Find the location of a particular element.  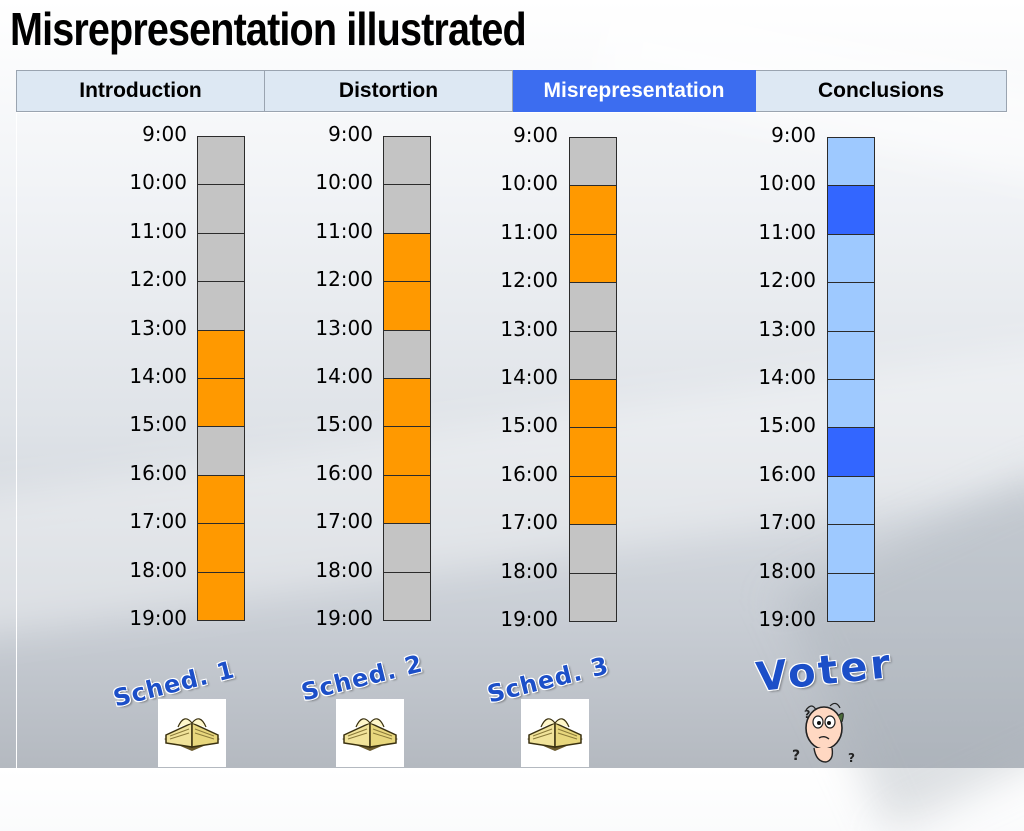

tab-distortion: Distortion is located at coordinates (389, 91).